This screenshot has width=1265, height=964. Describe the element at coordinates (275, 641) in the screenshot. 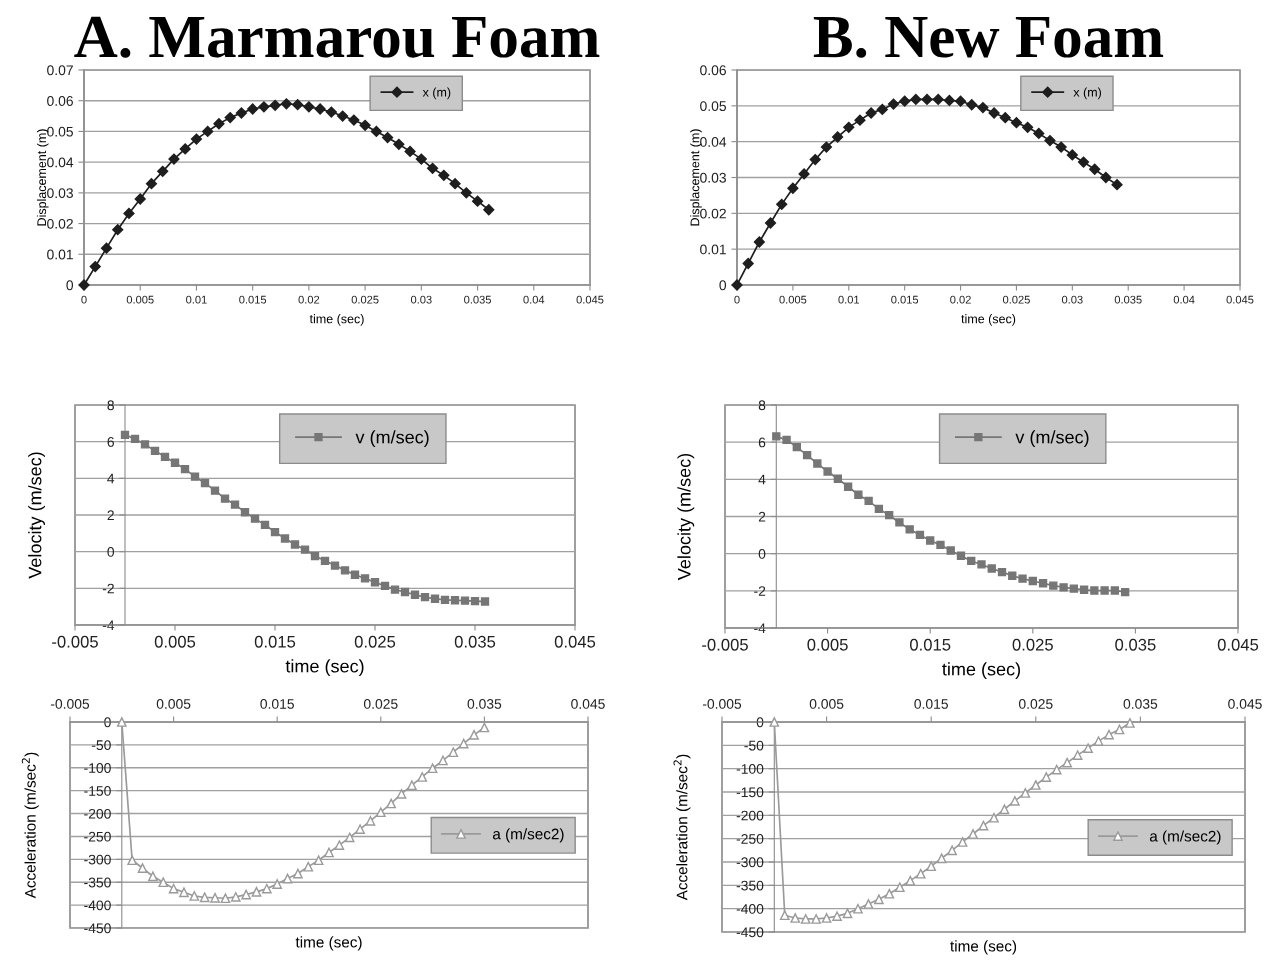

I see `x-tick-label: 0.015` at that location.